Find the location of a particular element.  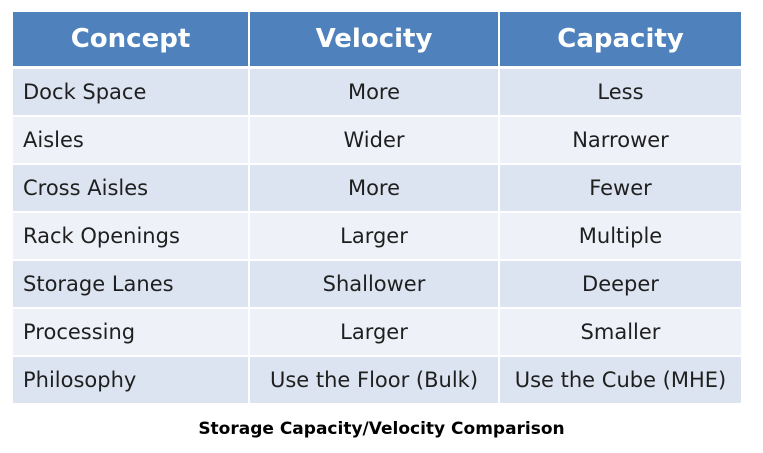

velocity-cell: Shallower is located at coordinates (374, 284).